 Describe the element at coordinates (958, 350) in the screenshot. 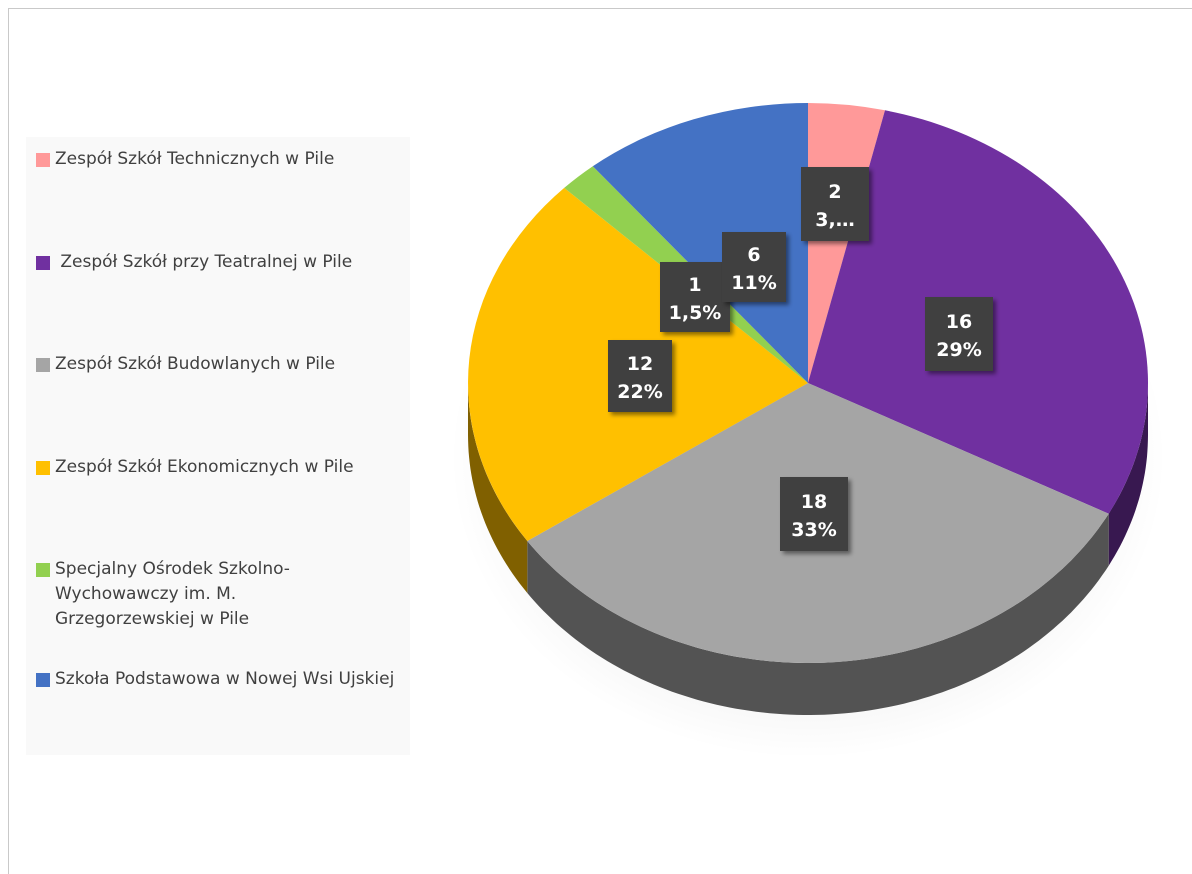

I see `data-label-percent: 29%` at that location.